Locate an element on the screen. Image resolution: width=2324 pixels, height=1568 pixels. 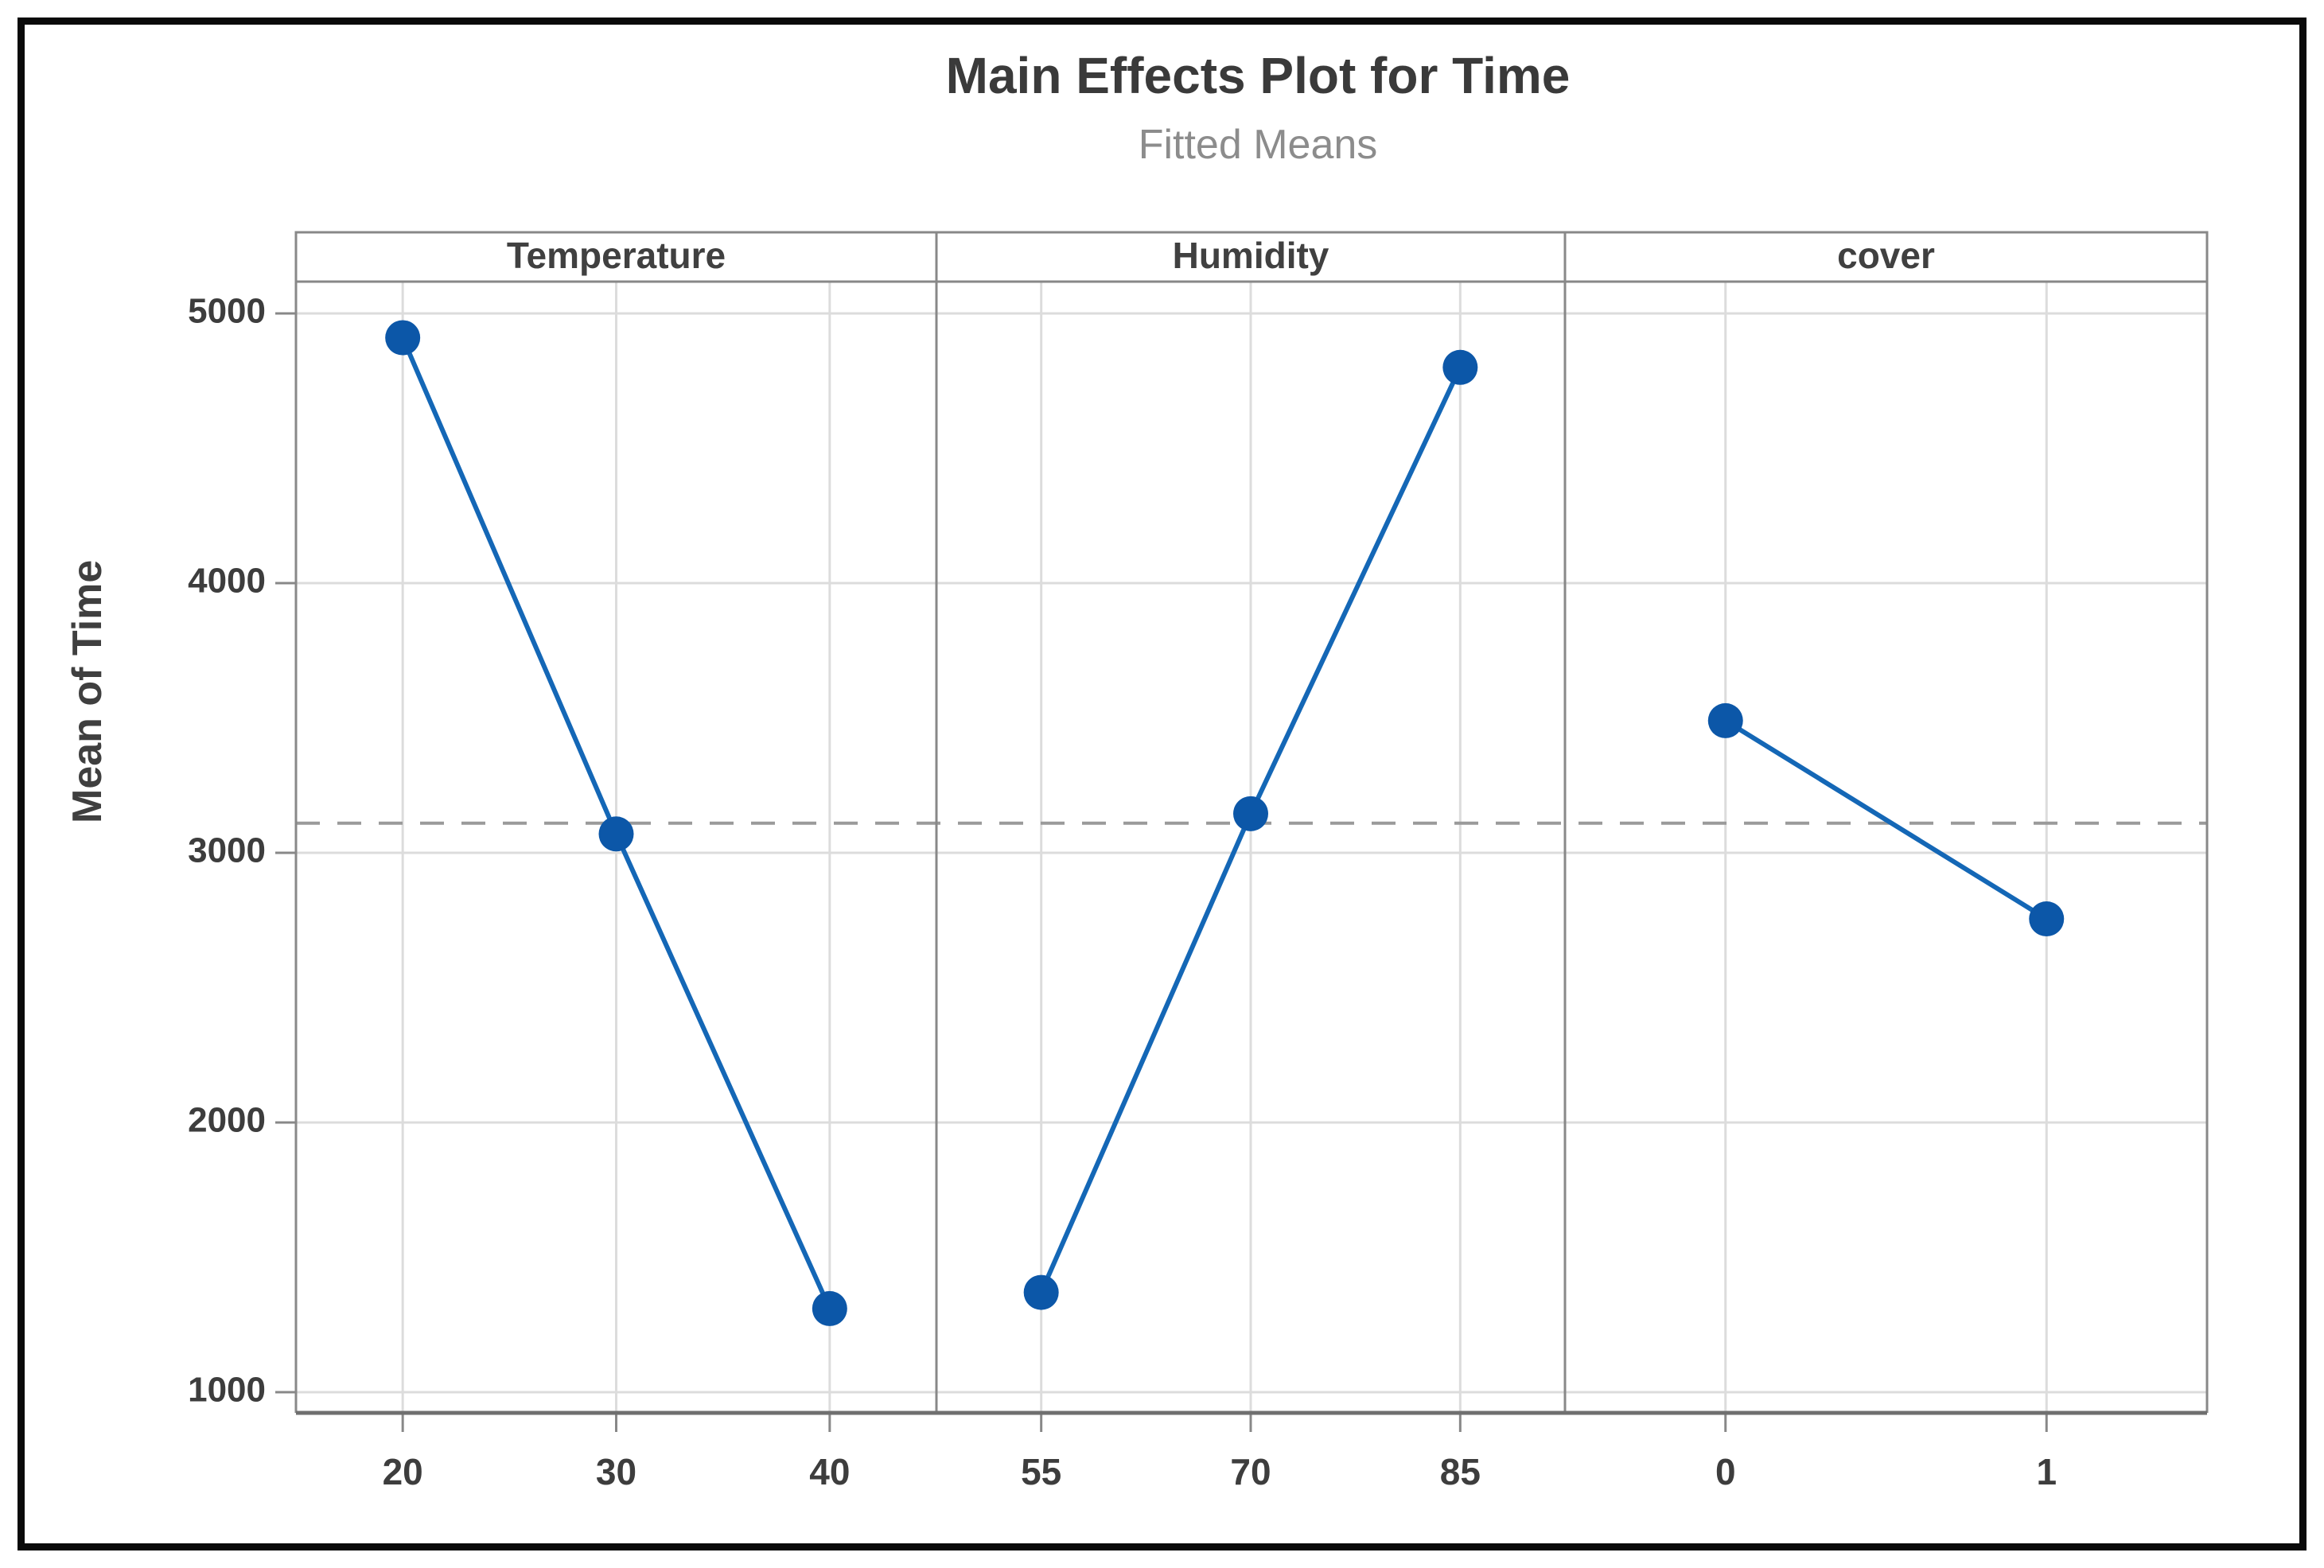
x-tick-label: 20 is located at coordinates (403, 1471).